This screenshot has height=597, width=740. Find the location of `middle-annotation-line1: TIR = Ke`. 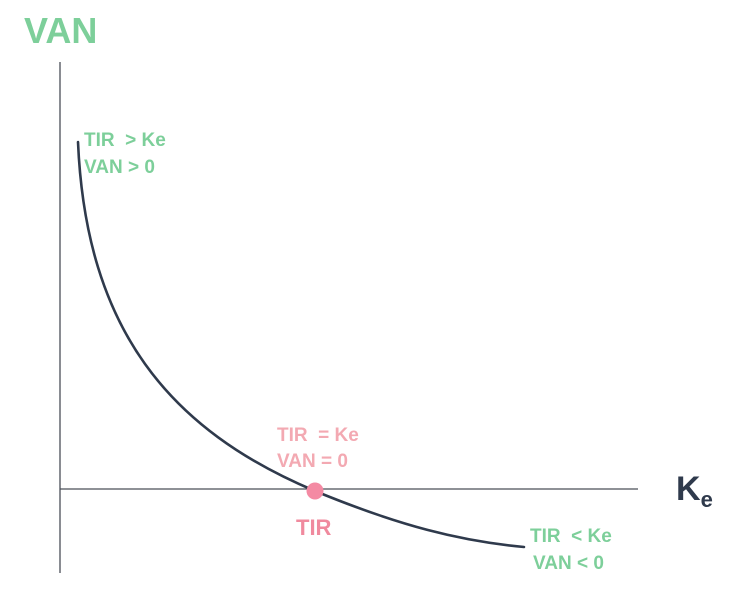

middle-annotation-line1: TIR = Ke is located at coordinates (318, 435).